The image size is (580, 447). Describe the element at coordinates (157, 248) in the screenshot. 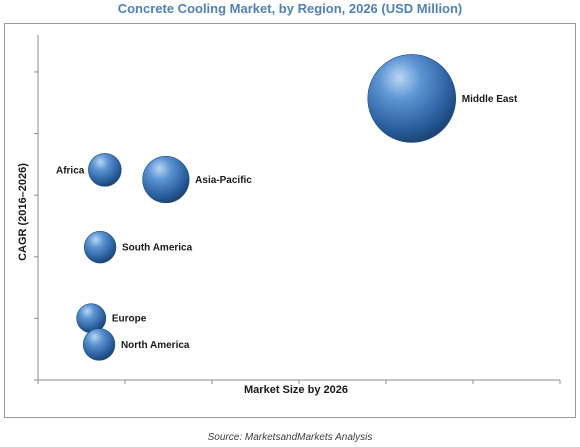

I see `bubble-label-south-america: South America` at that location.